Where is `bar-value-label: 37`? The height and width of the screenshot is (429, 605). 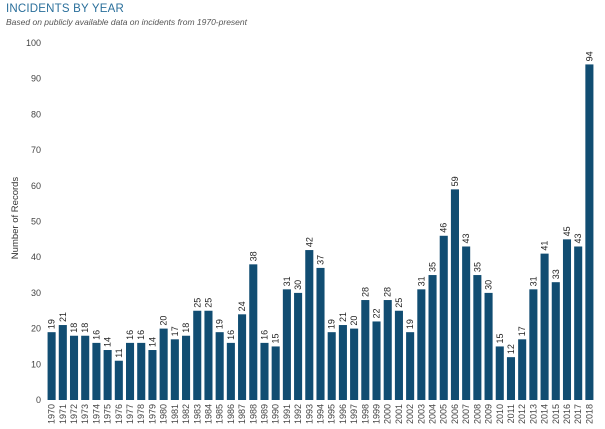
bar-value-label: 37 is located at coordinates (321, 260).